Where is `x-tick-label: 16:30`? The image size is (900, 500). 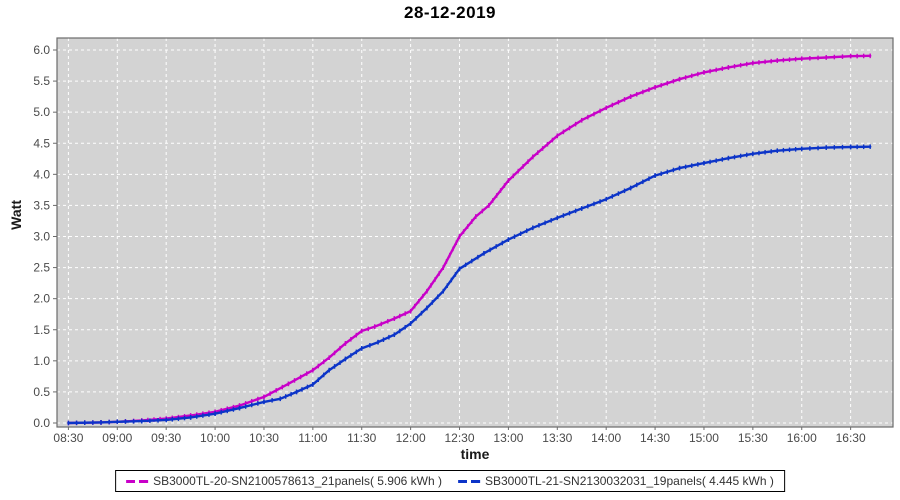
x-tick-label: 16:30 is located at coordinates (851, 438).